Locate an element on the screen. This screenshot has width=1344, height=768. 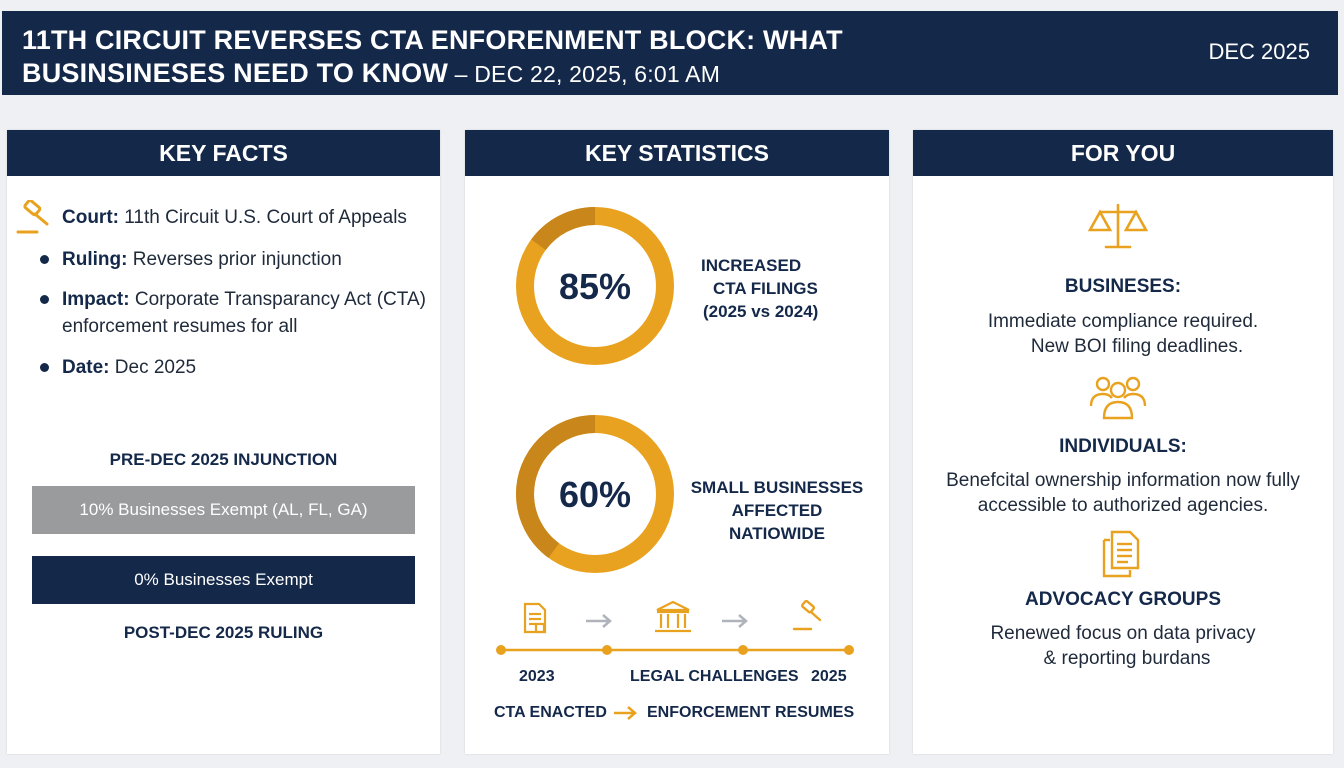
post-ruling-label: POST-DEC 2025 RULING is located at coordinates (223, 632).